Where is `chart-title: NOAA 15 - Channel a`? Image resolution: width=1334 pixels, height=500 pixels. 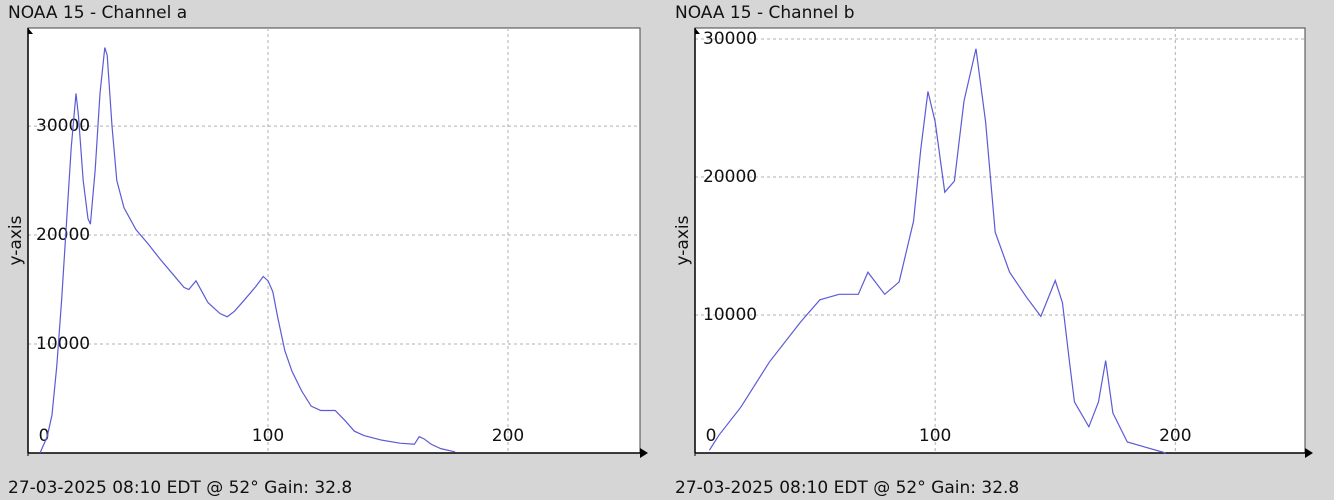 chart-title: NOAA 15 - Channel a is located at coordinates (97, 13).